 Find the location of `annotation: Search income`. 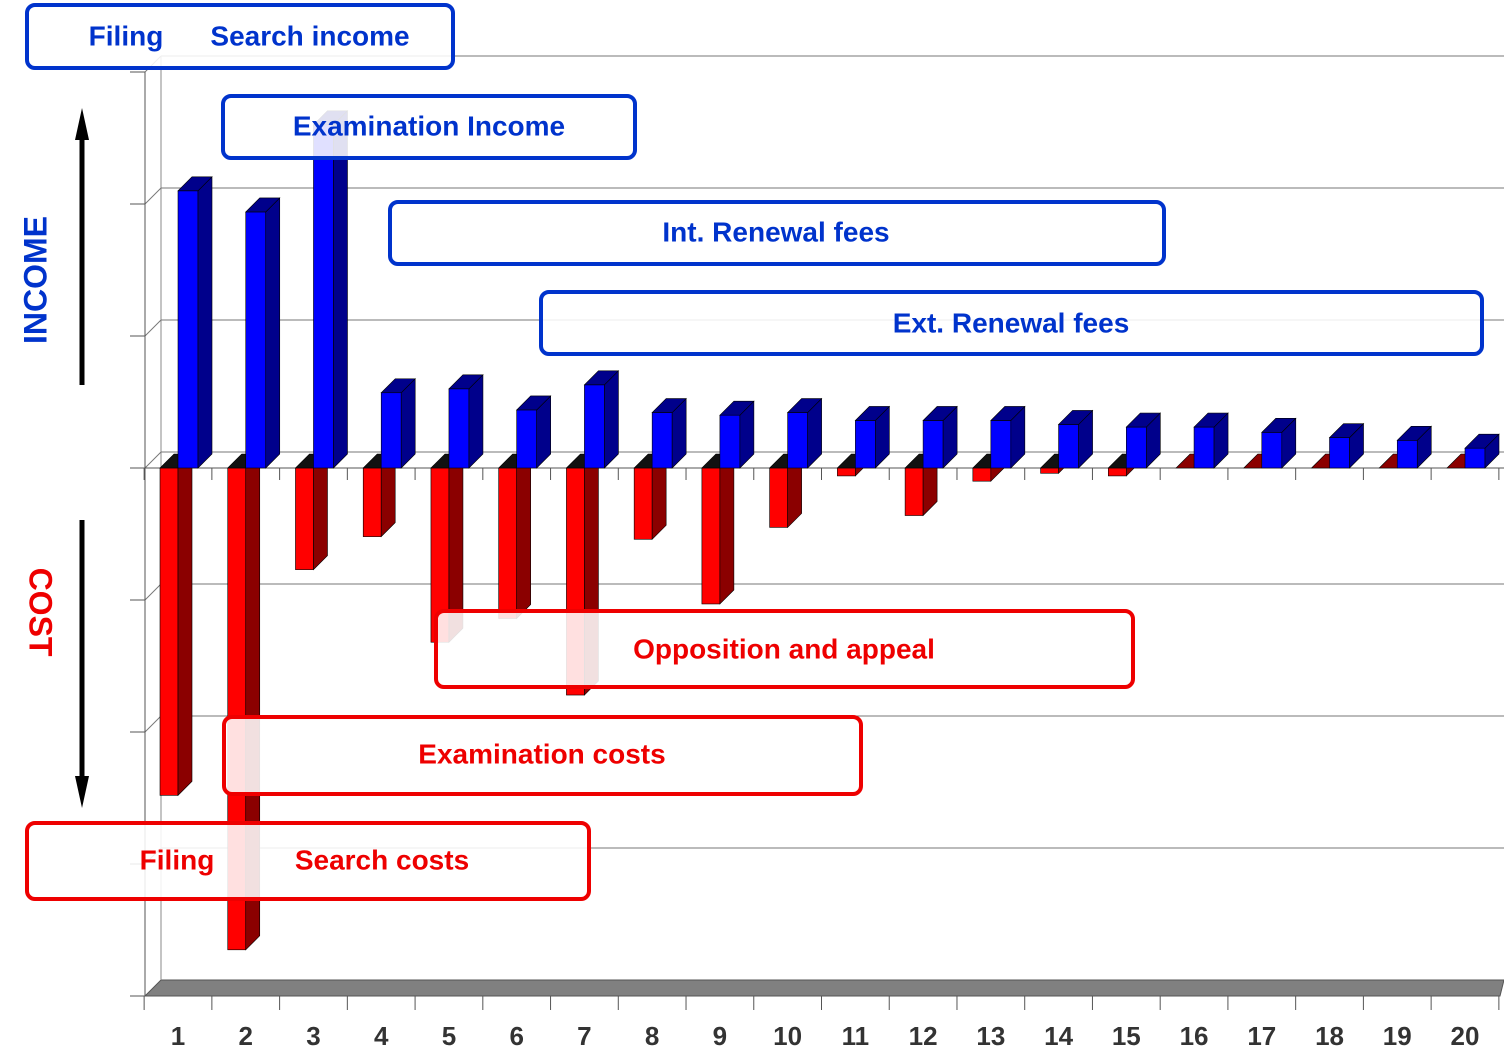

annotation: Search income is located at coordinates (309, 35).